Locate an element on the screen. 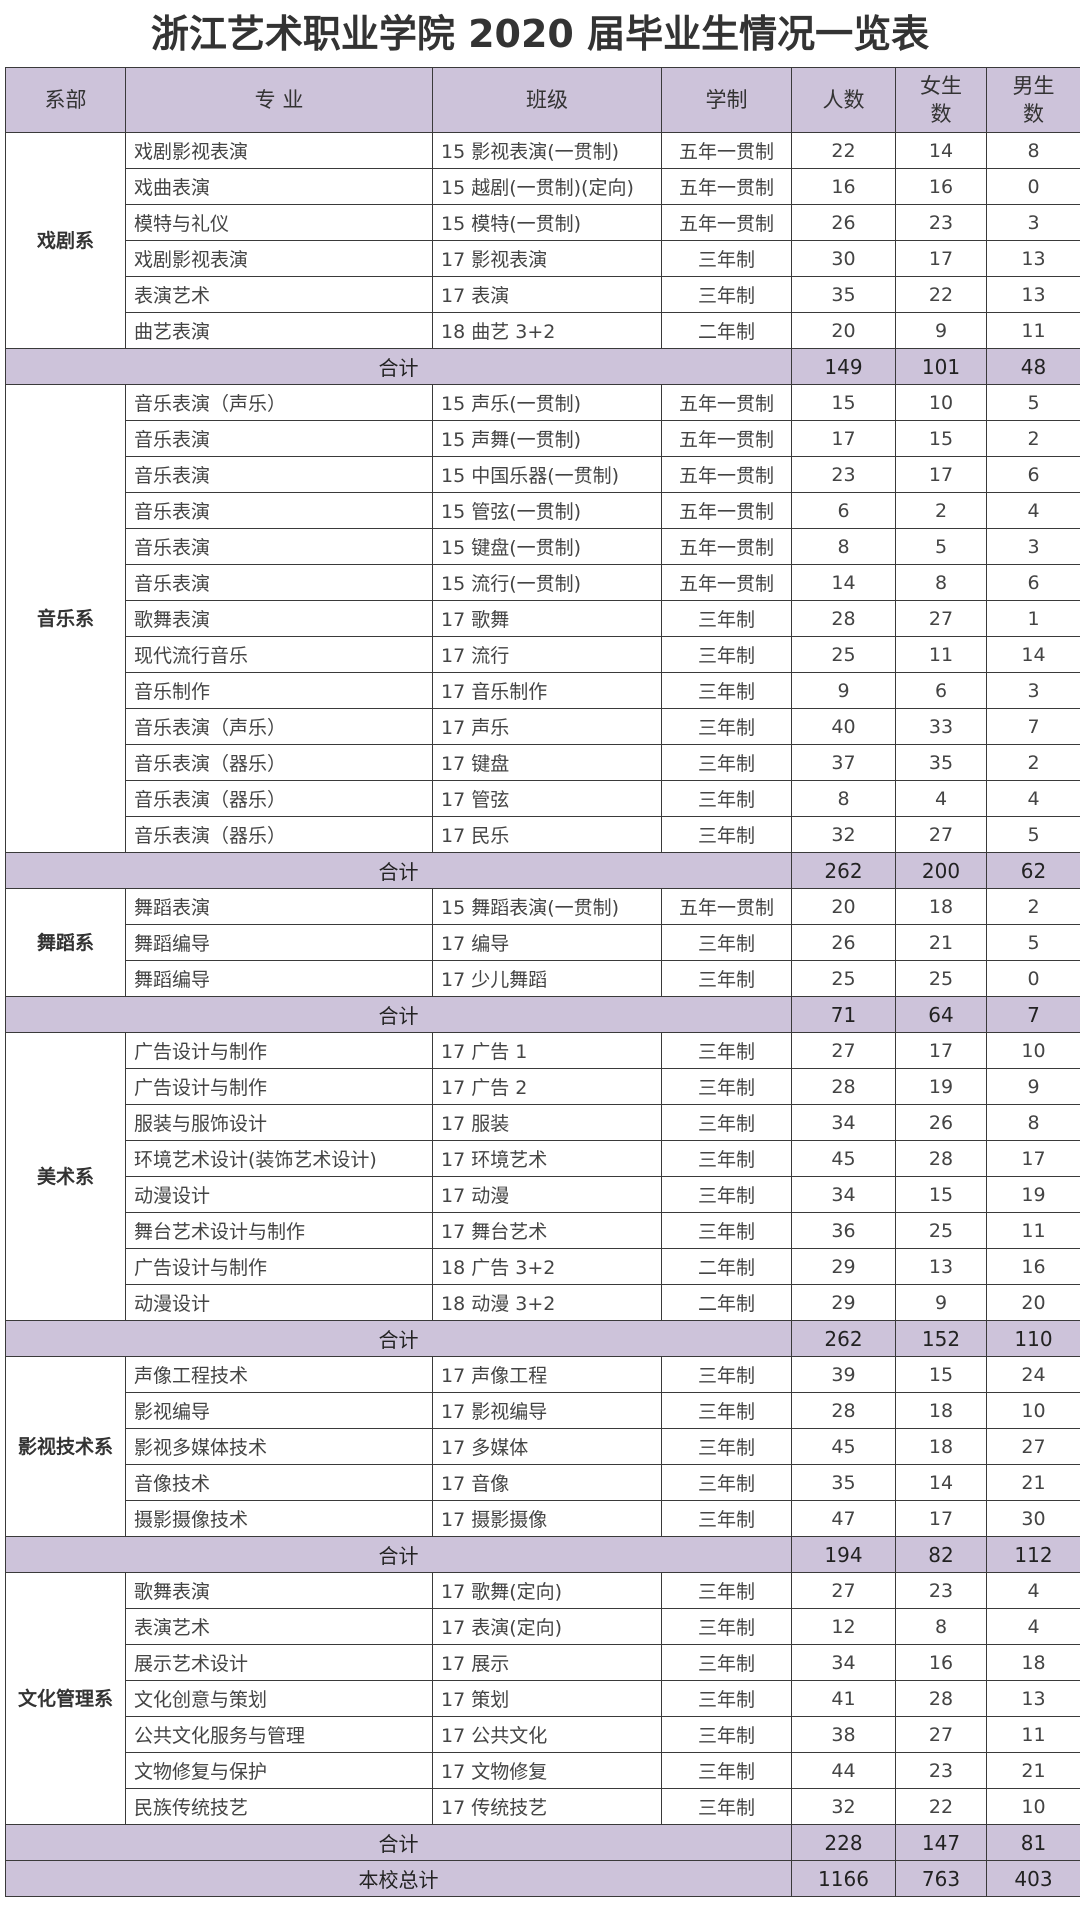 This screenshot has height=1920, width=1080. header-count: 人数 is located at coordinates (843, 100).